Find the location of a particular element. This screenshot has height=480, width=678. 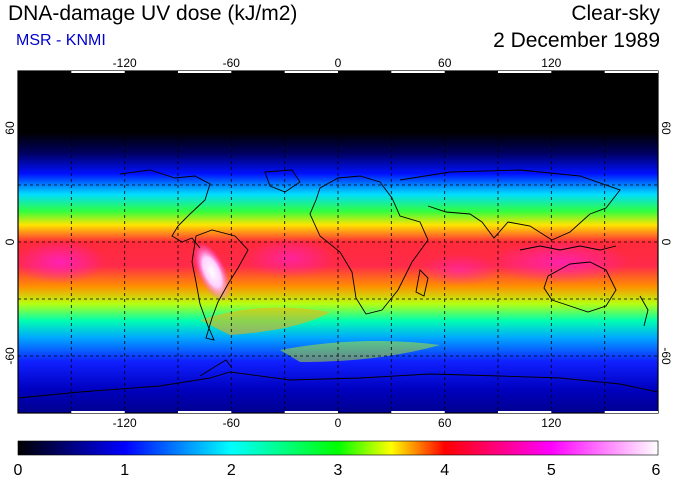

coast-greenland is located at coordinates (282, 181).